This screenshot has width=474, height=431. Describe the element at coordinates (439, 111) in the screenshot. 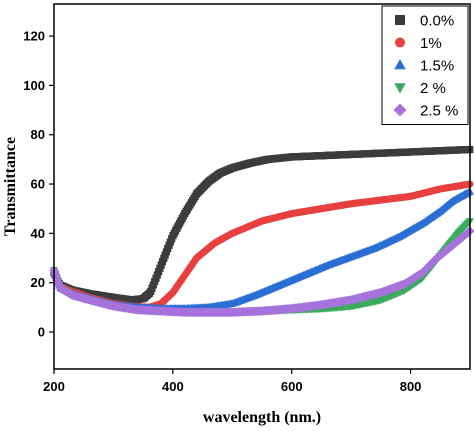

I see `legend-label: 2.5 %` at that location.